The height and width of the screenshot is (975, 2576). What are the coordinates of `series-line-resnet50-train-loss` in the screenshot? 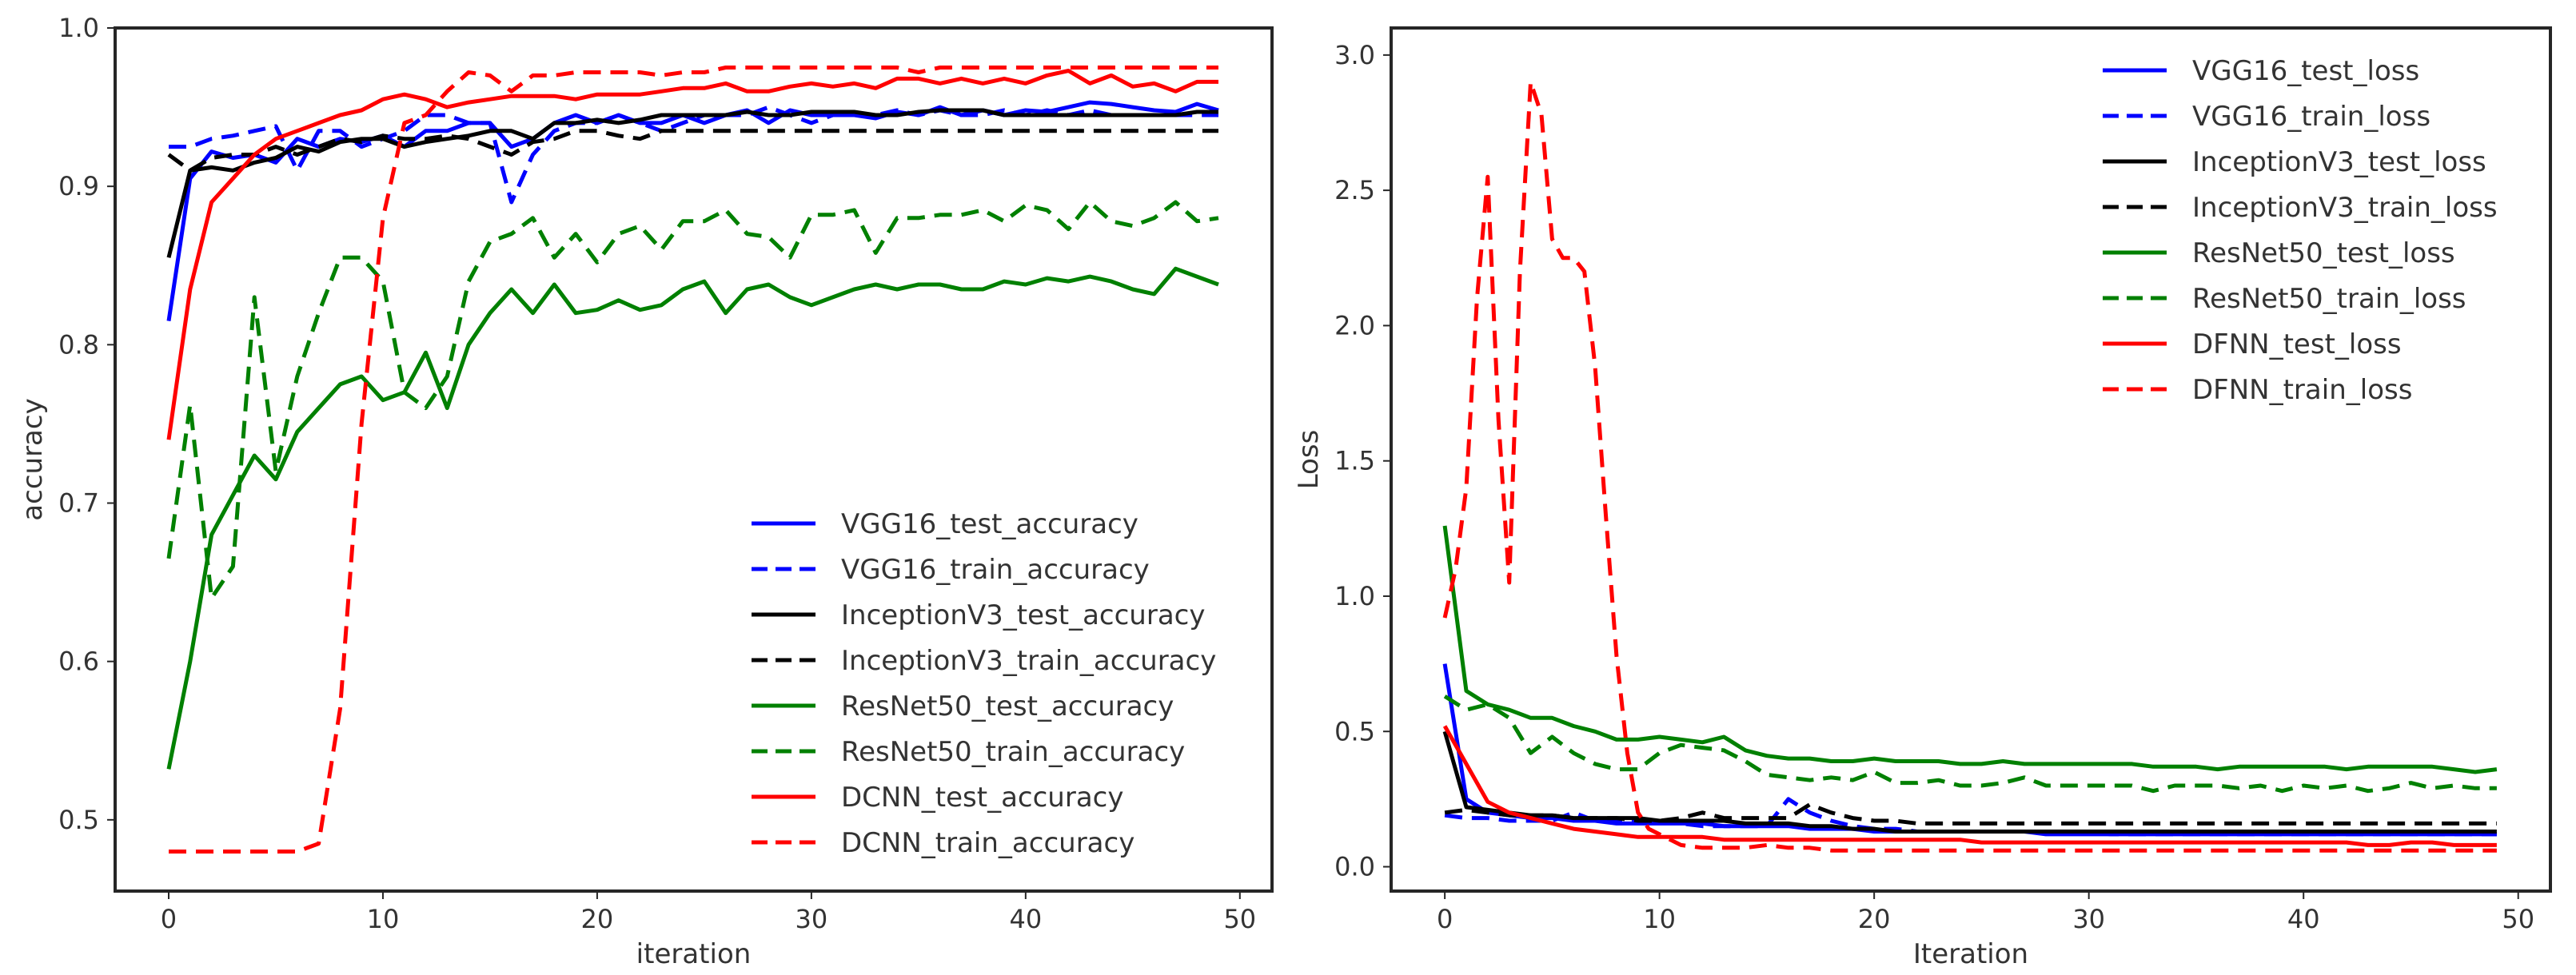 It's located at (1970, 744).